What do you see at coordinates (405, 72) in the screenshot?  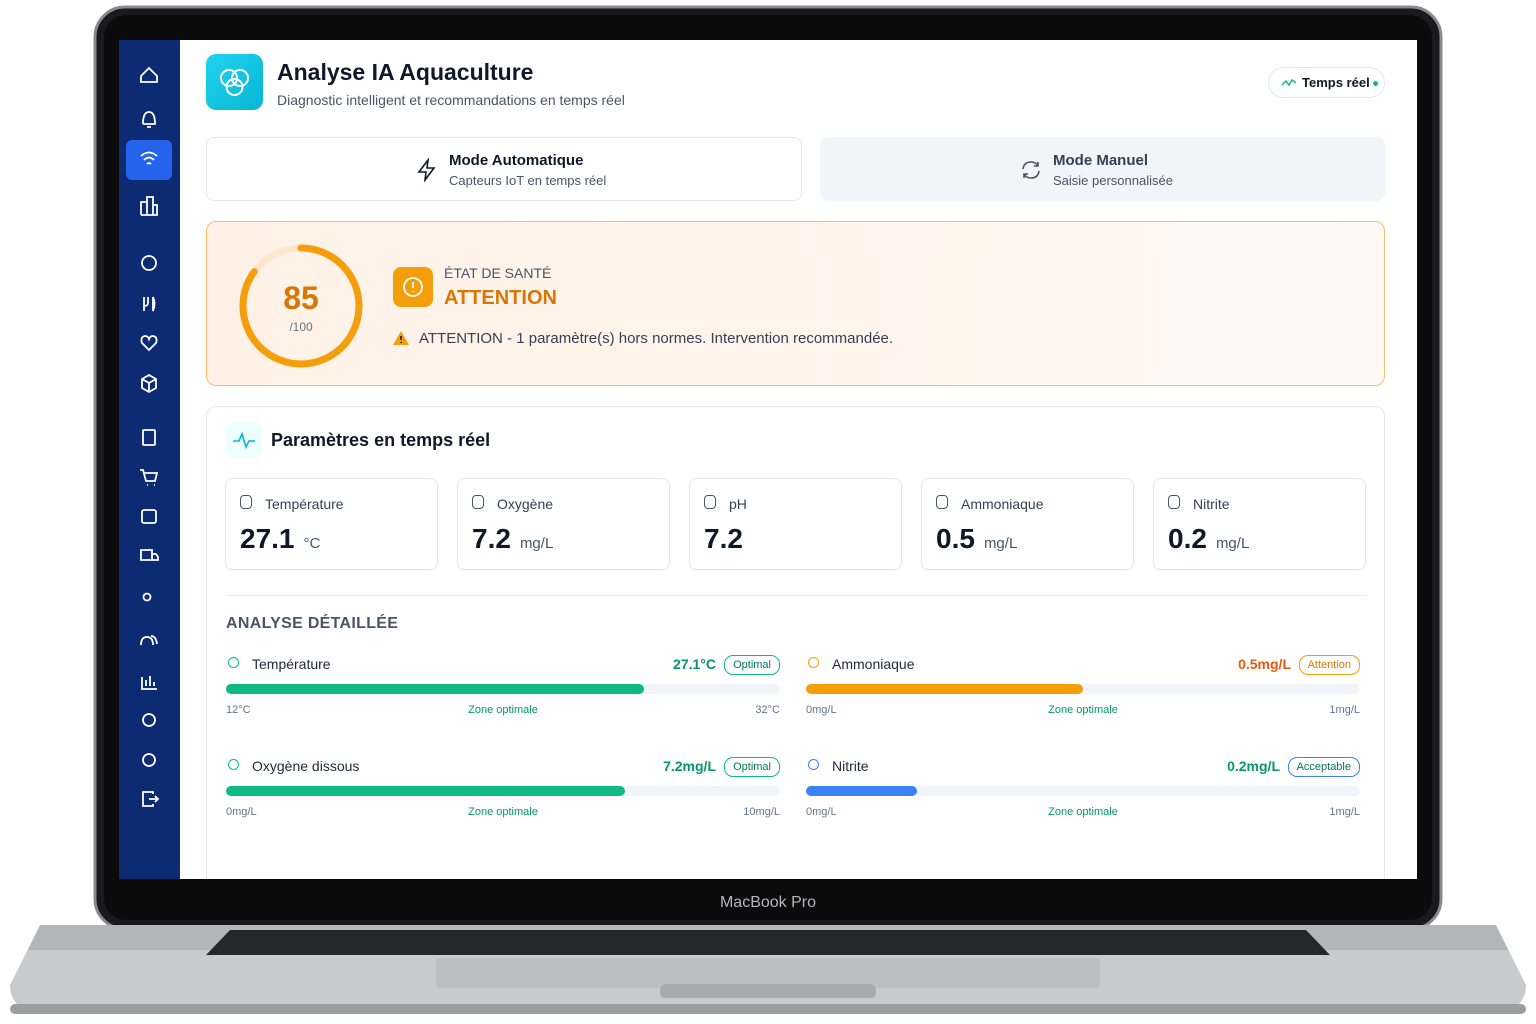 I see `page-title: Analyse IA Aquaculture` at bounding box center [405, 72].